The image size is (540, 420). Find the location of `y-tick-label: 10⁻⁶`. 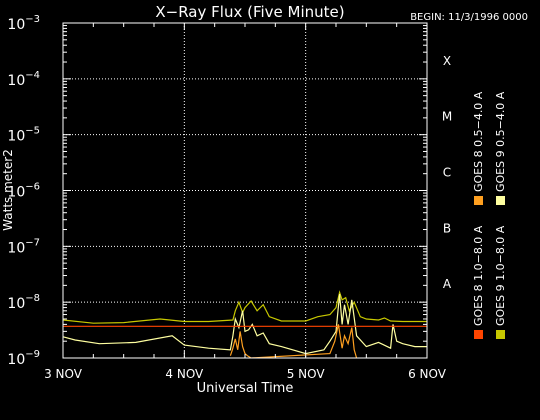

y-tick-label: 10⁻⁶ is located at coordinates (23, 191).